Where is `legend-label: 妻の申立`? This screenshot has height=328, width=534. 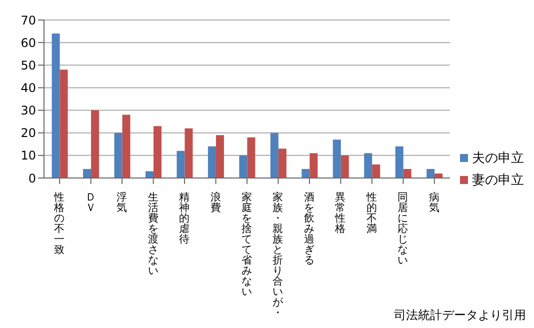 legend-label: 妻の申立 is located at coordinates (498, 180).